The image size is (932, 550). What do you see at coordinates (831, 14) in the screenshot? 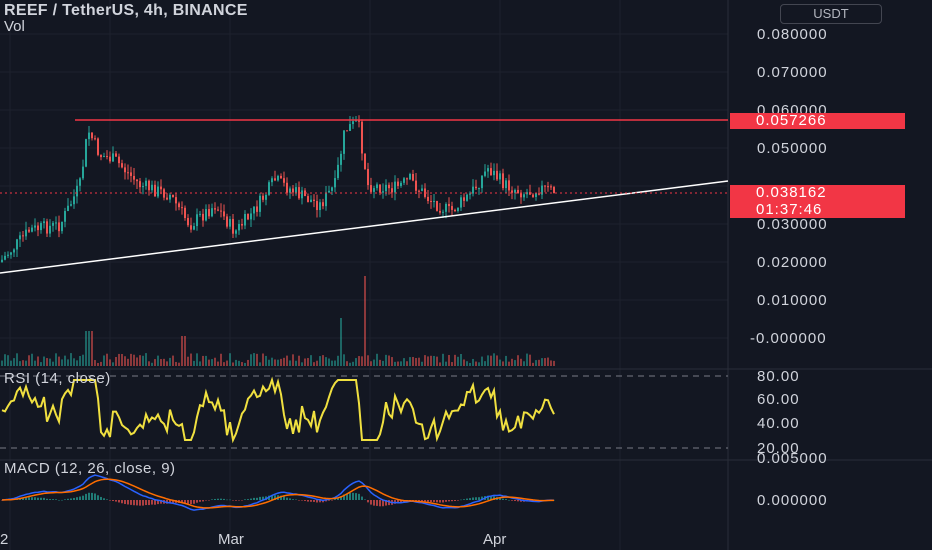
I see `currency-button: USDT` at bounding box center [831, 14].